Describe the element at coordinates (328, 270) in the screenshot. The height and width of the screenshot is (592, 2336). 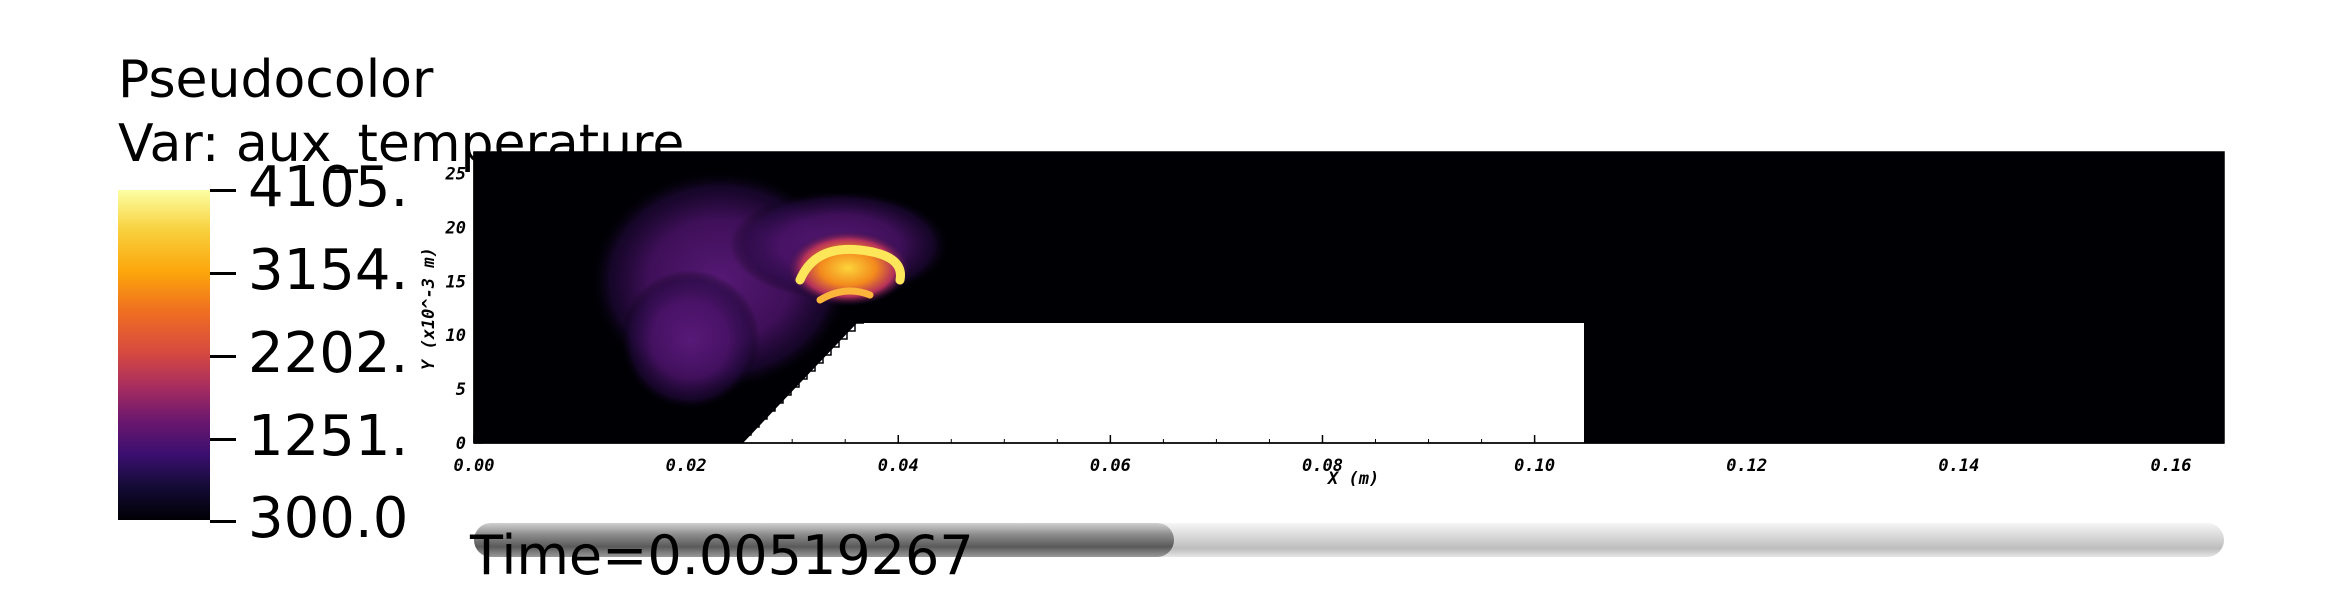
I see `colorbar-label: 3154.` at that location.